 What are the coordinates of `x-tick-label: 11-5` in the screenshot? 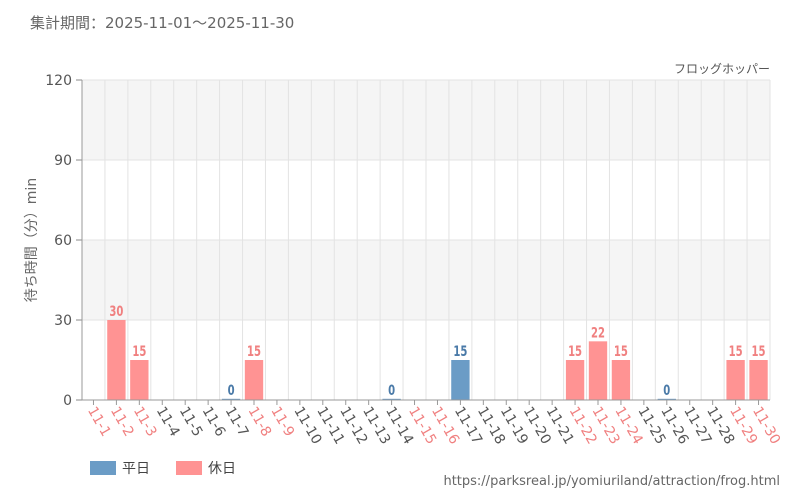 It's located at (191, 422).